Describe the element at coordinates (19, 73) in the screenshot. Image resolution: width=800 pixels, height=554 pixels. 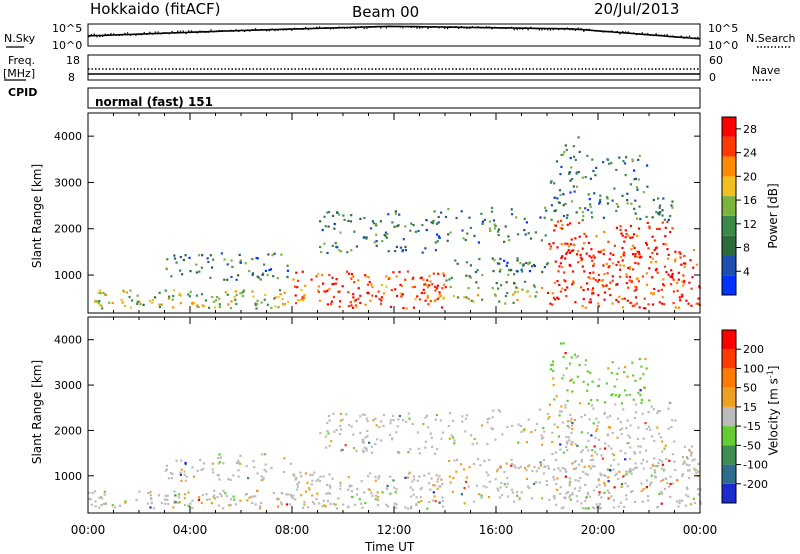
I see `freq-unit: [MHz]` at that location.